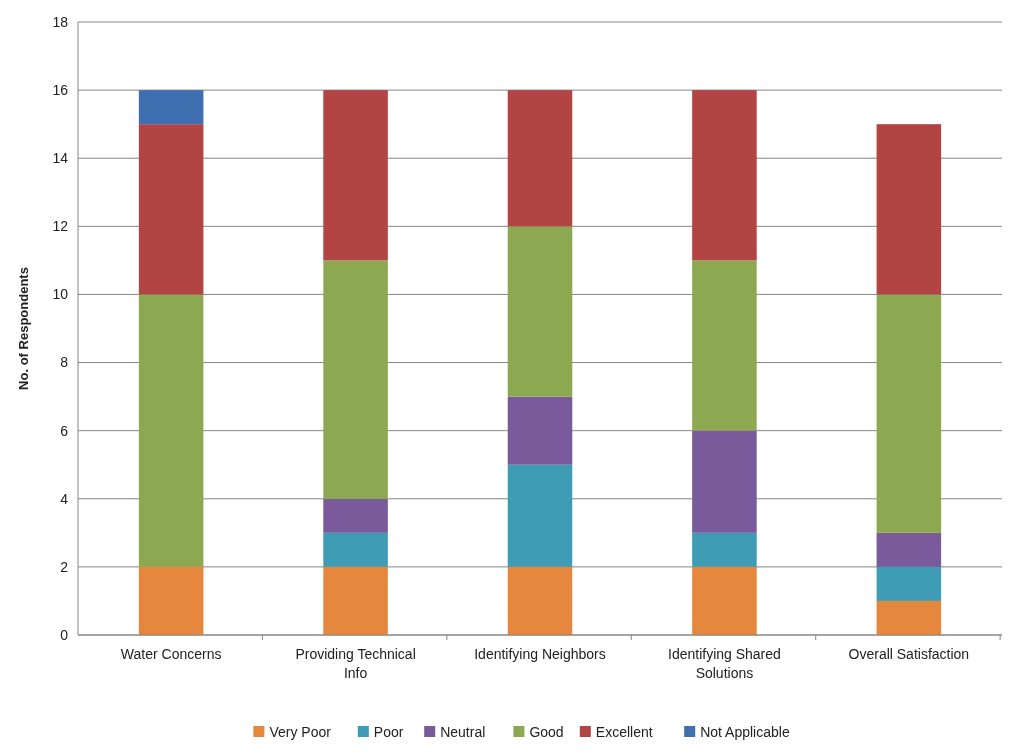 The height and width of the screenshot is (753, 1016). What do you see at coordinates (171, 654) in the screenshot?
I see `x-tick-label: Water Concerns` at bounding box center [171, 654].